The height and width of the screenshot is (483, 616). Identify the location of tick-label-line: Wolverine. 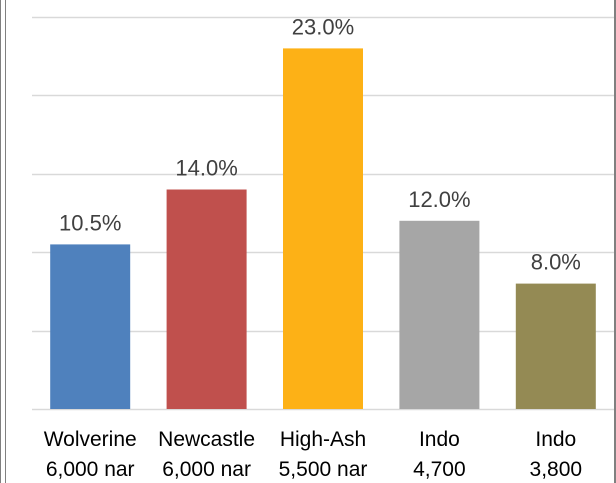
(90, 439).